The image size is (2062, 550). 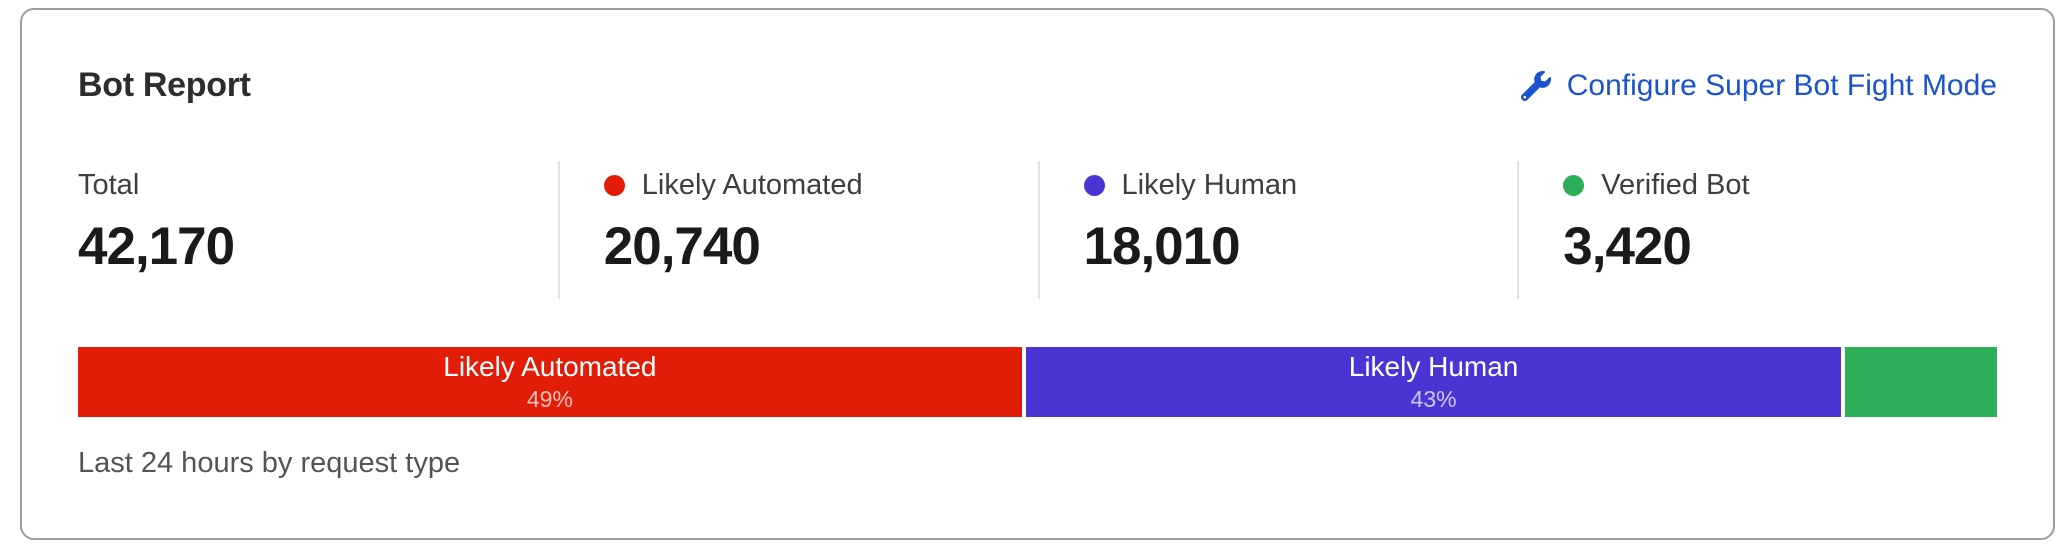 I want to click on stat-verified-bot: Verified Bot 3,420, so click(x=1757, y=230).